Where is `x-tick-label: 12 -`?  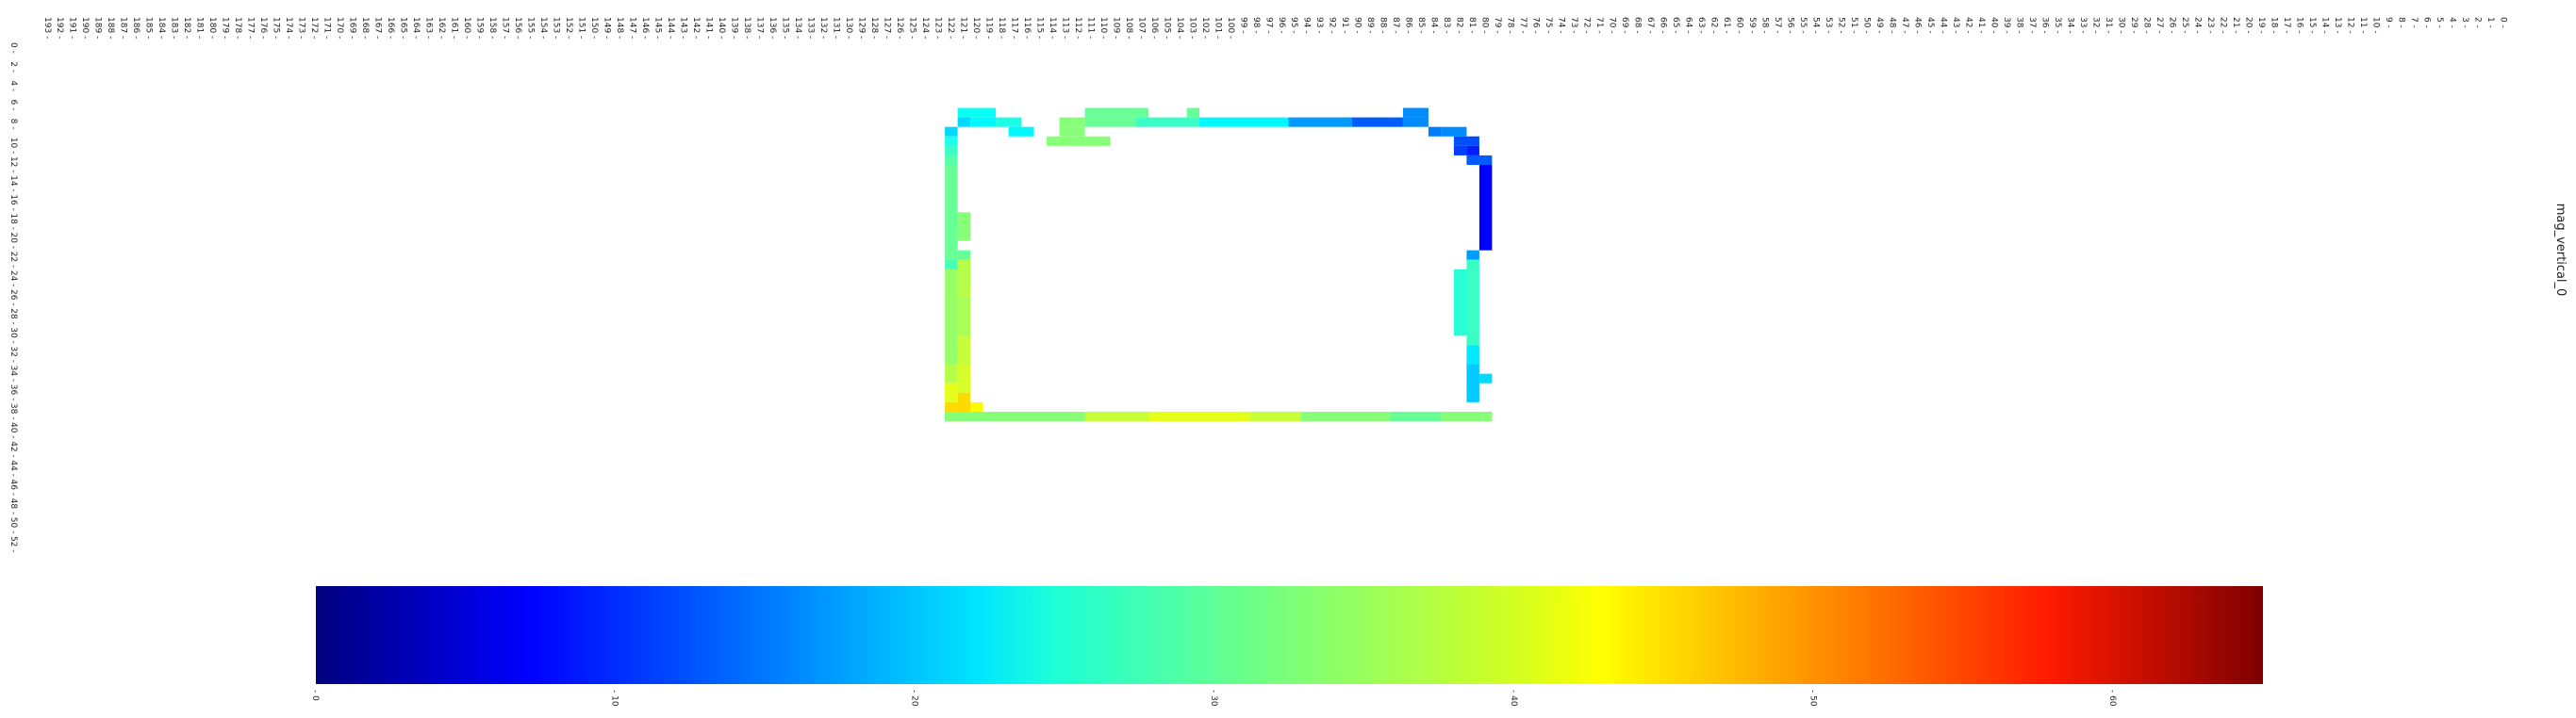 x-tick-label: 12 - is located at coordinates (2349, 25).